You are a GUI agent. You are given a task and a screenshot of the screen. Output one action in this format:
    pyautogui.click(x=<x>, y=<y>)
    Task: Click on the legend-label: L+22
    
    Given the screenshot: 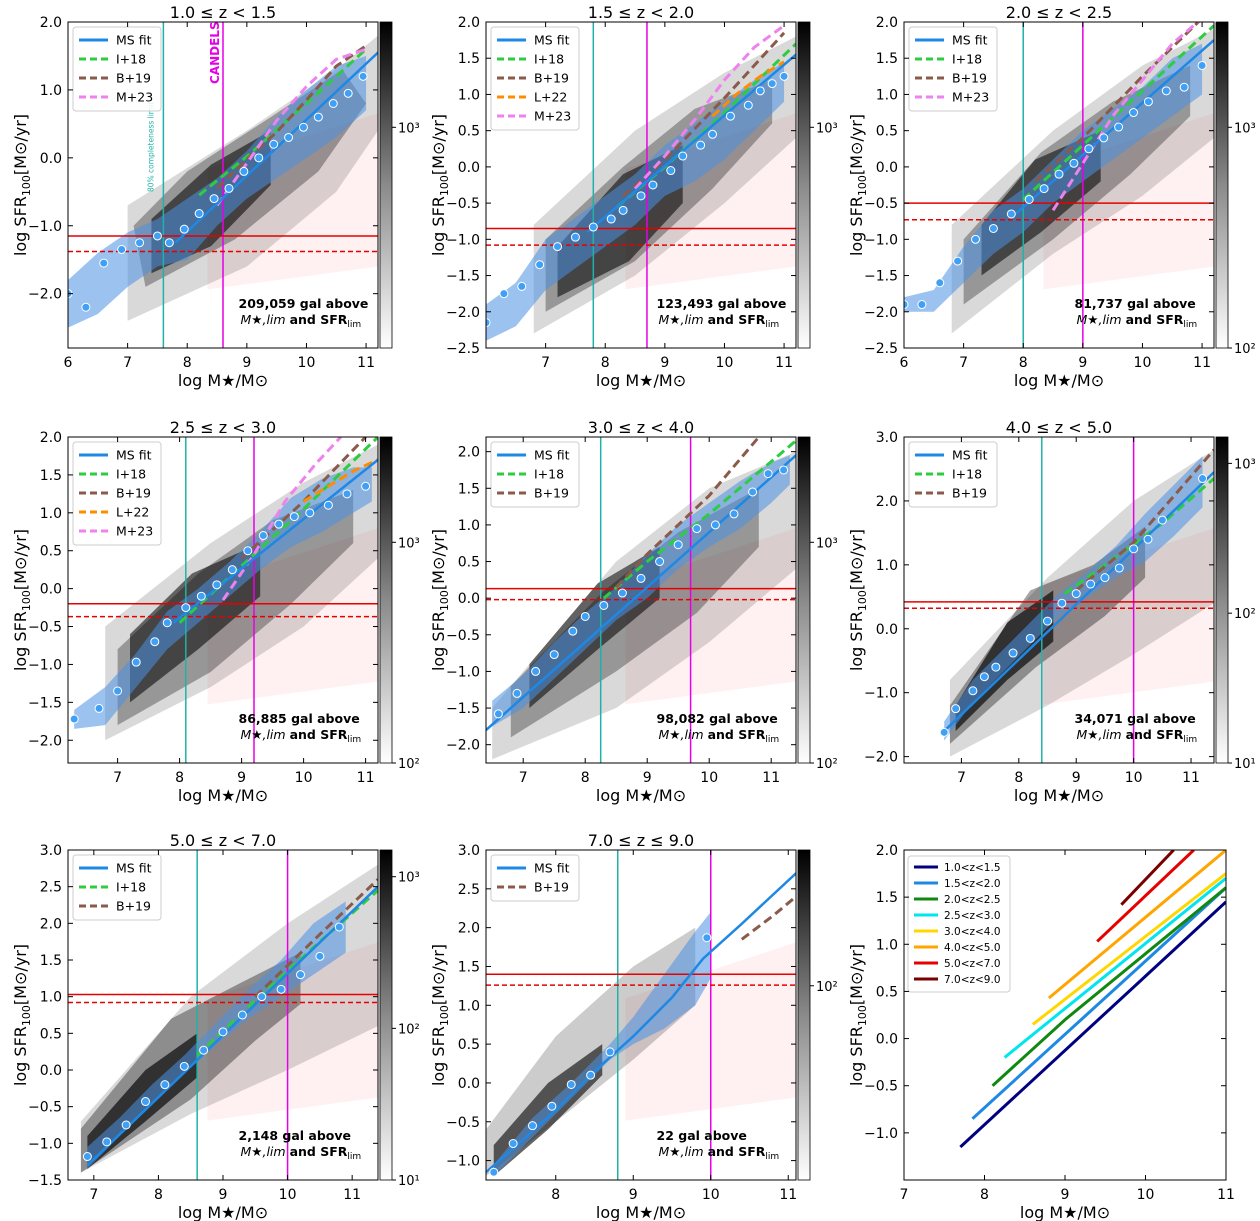 What is the action you would take?
    pyautogui.click(x=132, y=512)
    